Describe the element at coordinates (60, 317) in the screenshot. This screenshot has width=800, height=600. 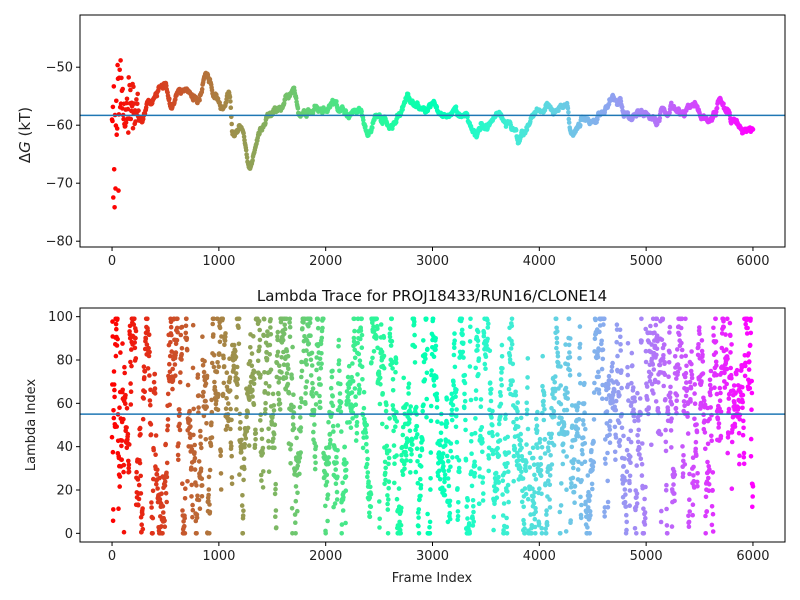
I see `y-tick-label: 100` at that location.